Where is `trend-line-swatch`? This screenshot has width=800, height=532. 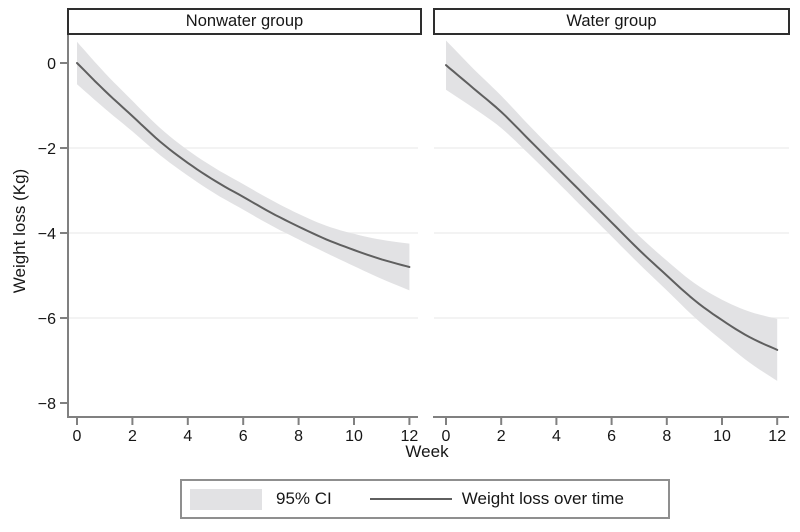 trend-line-swatch is located at coordinates (410, 499).